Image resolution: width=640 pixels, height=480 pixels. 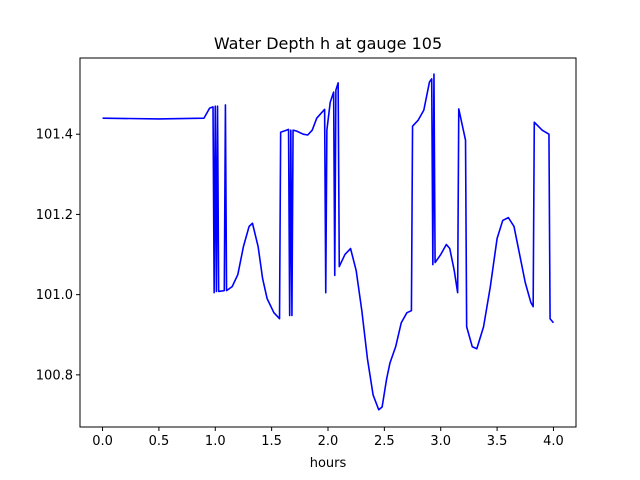 What do you see at coordinates (553, 441) in the screenshot?
I see `x-tick-label: 4.0` at bounding box center [553, 441].